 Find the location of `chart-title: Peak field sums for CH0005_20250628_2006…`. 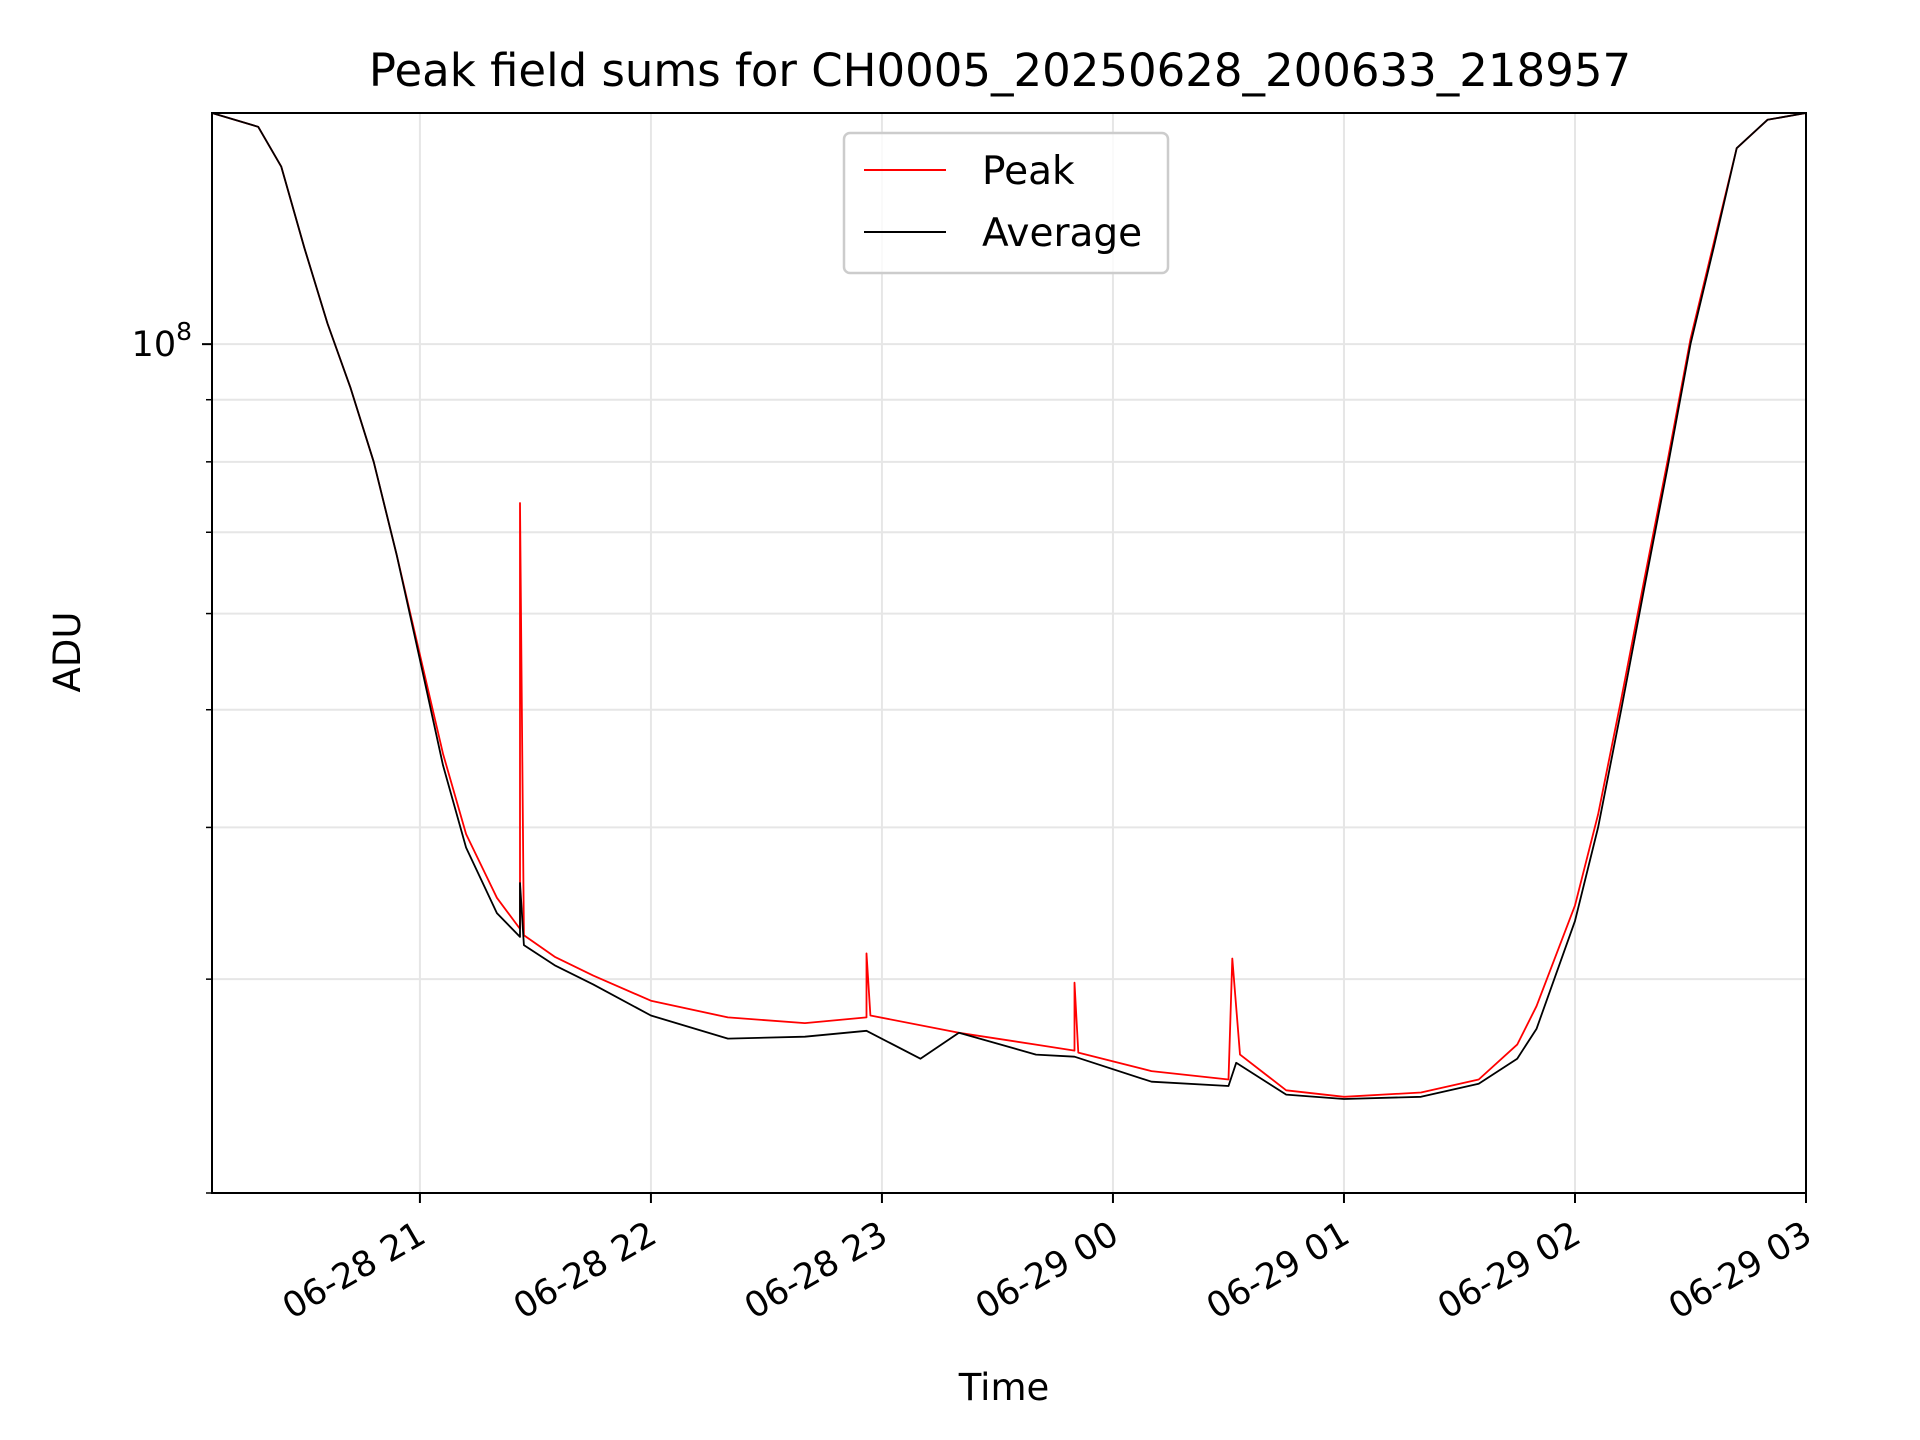

chart-title: Peak field sums for CH0005_20250628_2006… is located at coordinates (1000, 70).